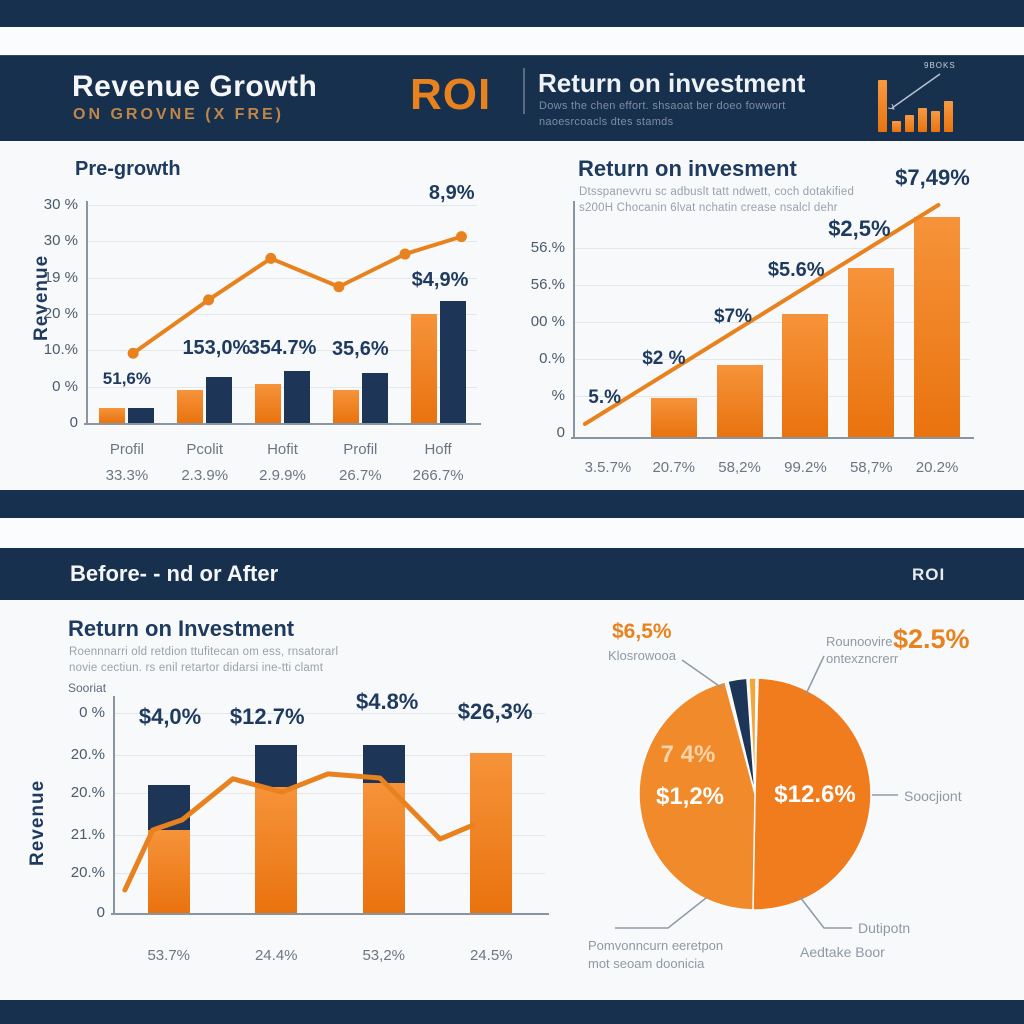 This screenshot has width=1024, height=1024. I want to click on bar-chart-icon: 9BOKS, so click(928, 96).